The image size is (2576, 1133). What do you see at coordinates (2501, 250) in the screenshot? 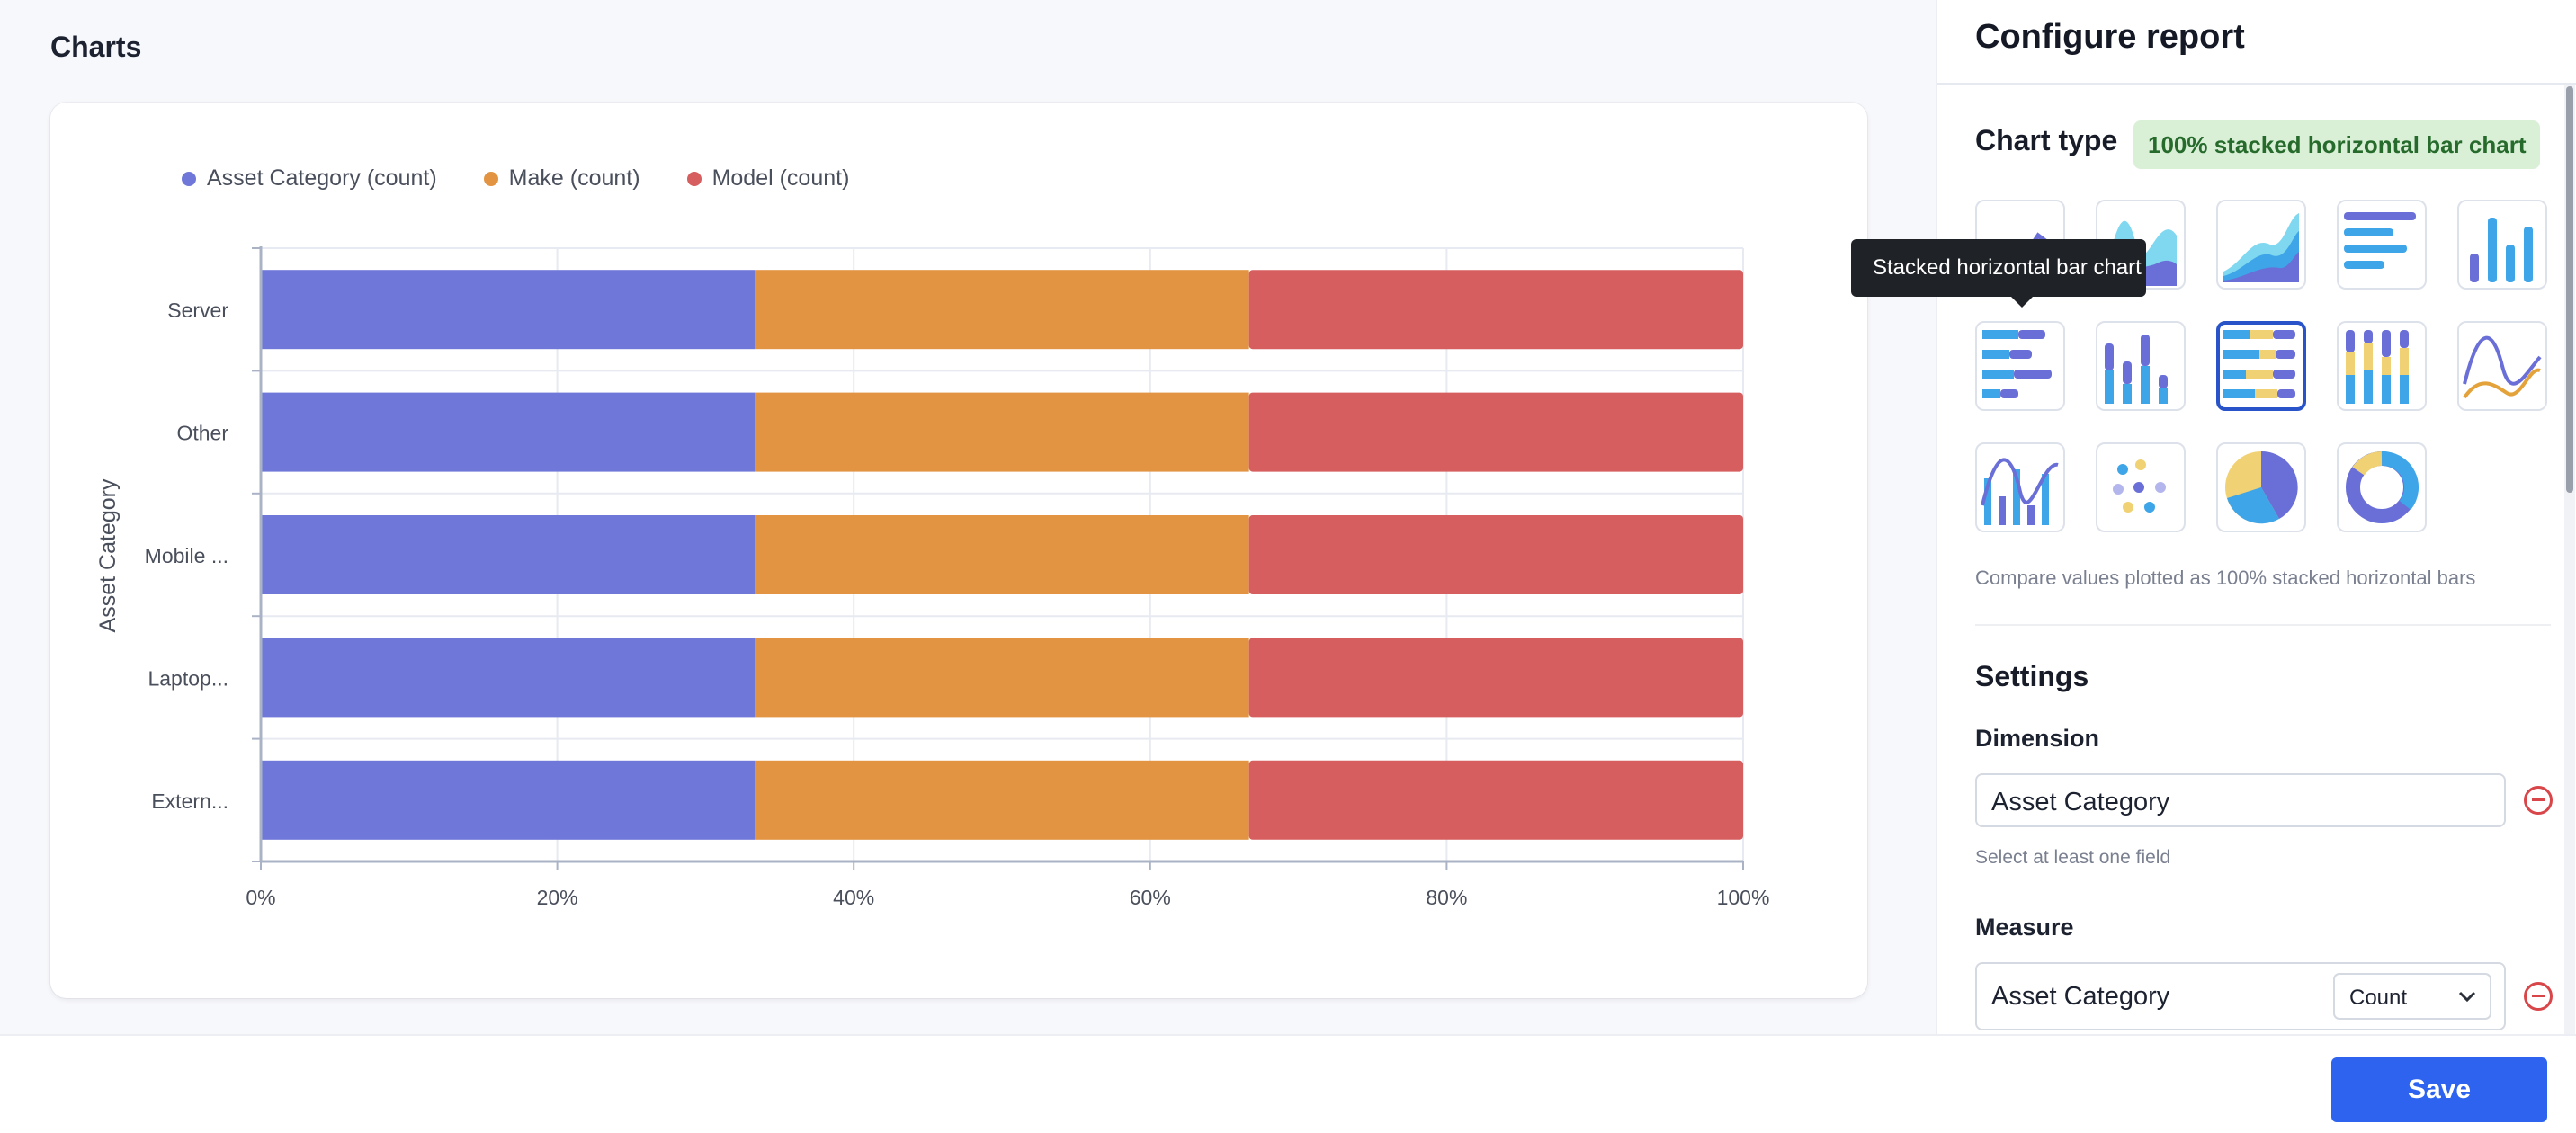
I see `vertical-bar-chart-icon` at bounding box center [2501, 250].